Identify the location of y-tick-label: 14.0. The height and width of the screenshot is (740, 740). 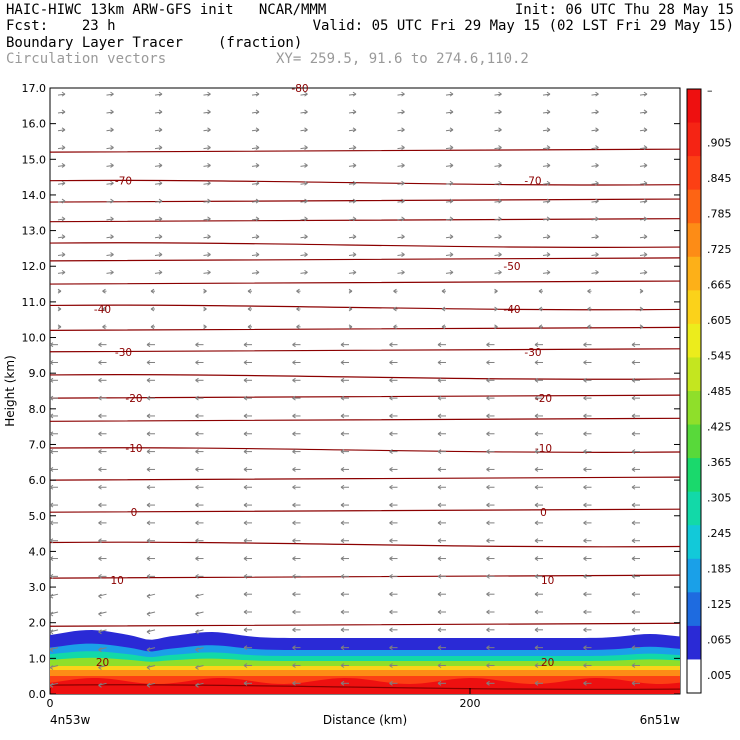
(34, 195).